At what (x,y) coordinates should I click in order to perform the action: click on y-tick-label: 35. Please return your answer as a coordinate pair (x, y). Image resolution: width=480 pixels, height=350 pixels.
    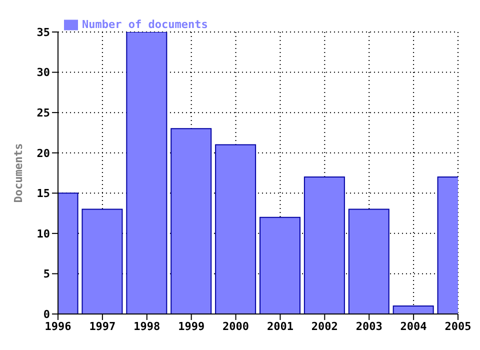
    Looking at the image, I should click on (43, 32).